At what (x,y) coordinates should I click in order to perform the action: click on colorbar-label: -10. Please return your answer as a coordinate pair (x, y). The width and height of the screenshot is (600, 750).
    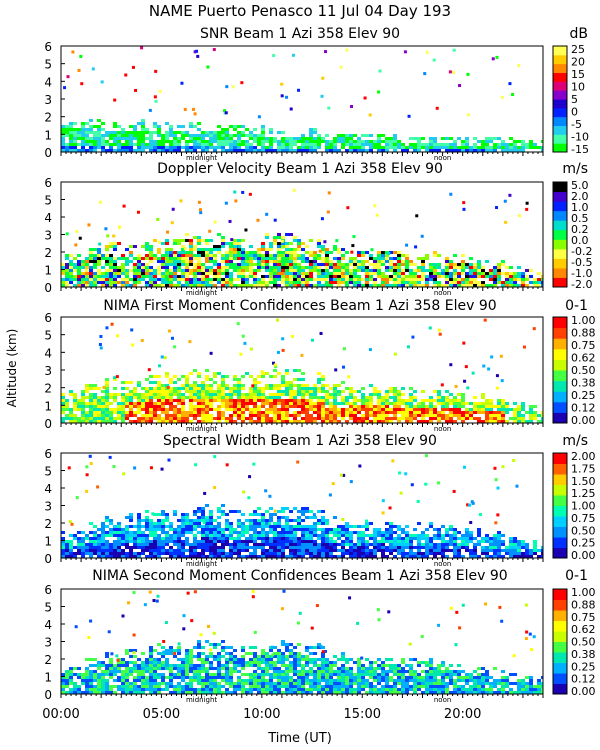
    Looking at the image, I should click on (580, 137).